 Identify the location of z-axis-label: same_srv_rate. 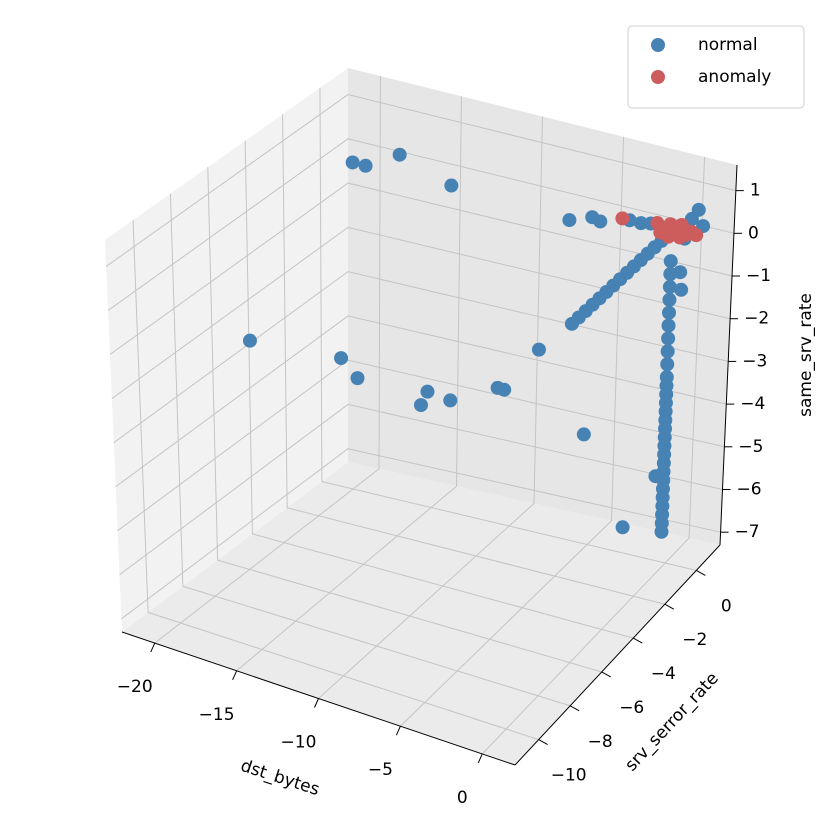
(806, 355).